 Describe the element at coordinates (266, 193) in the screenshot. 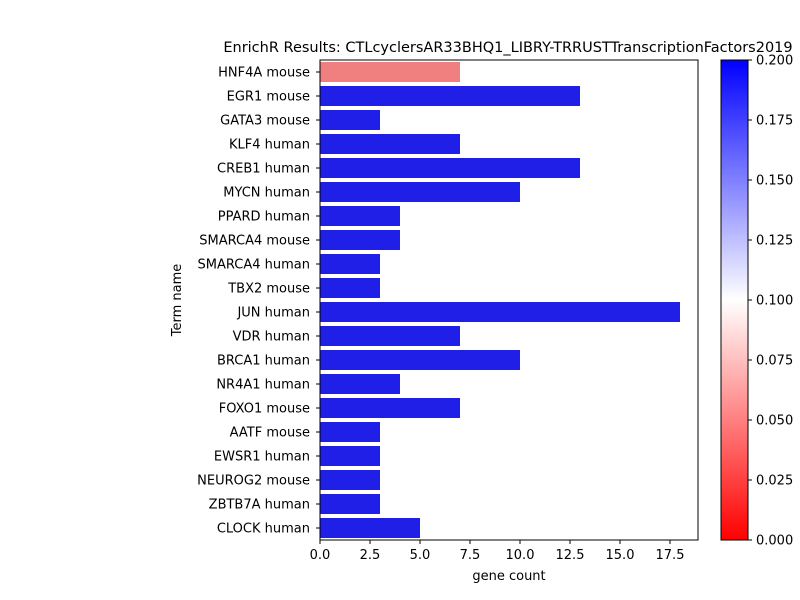

I see `y-tick-label: MYCN human` at that location.